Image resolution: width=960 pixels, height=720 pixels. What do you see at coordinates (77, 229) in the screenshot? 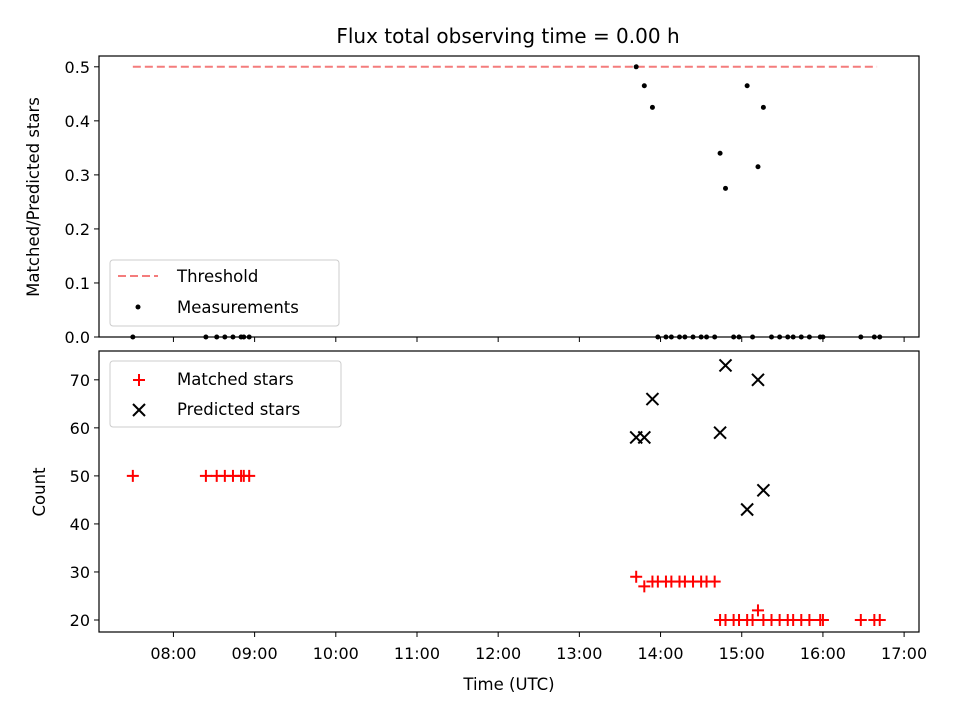
I see `top-y-tick-label: 0.2` at bounding box center [77, 229].